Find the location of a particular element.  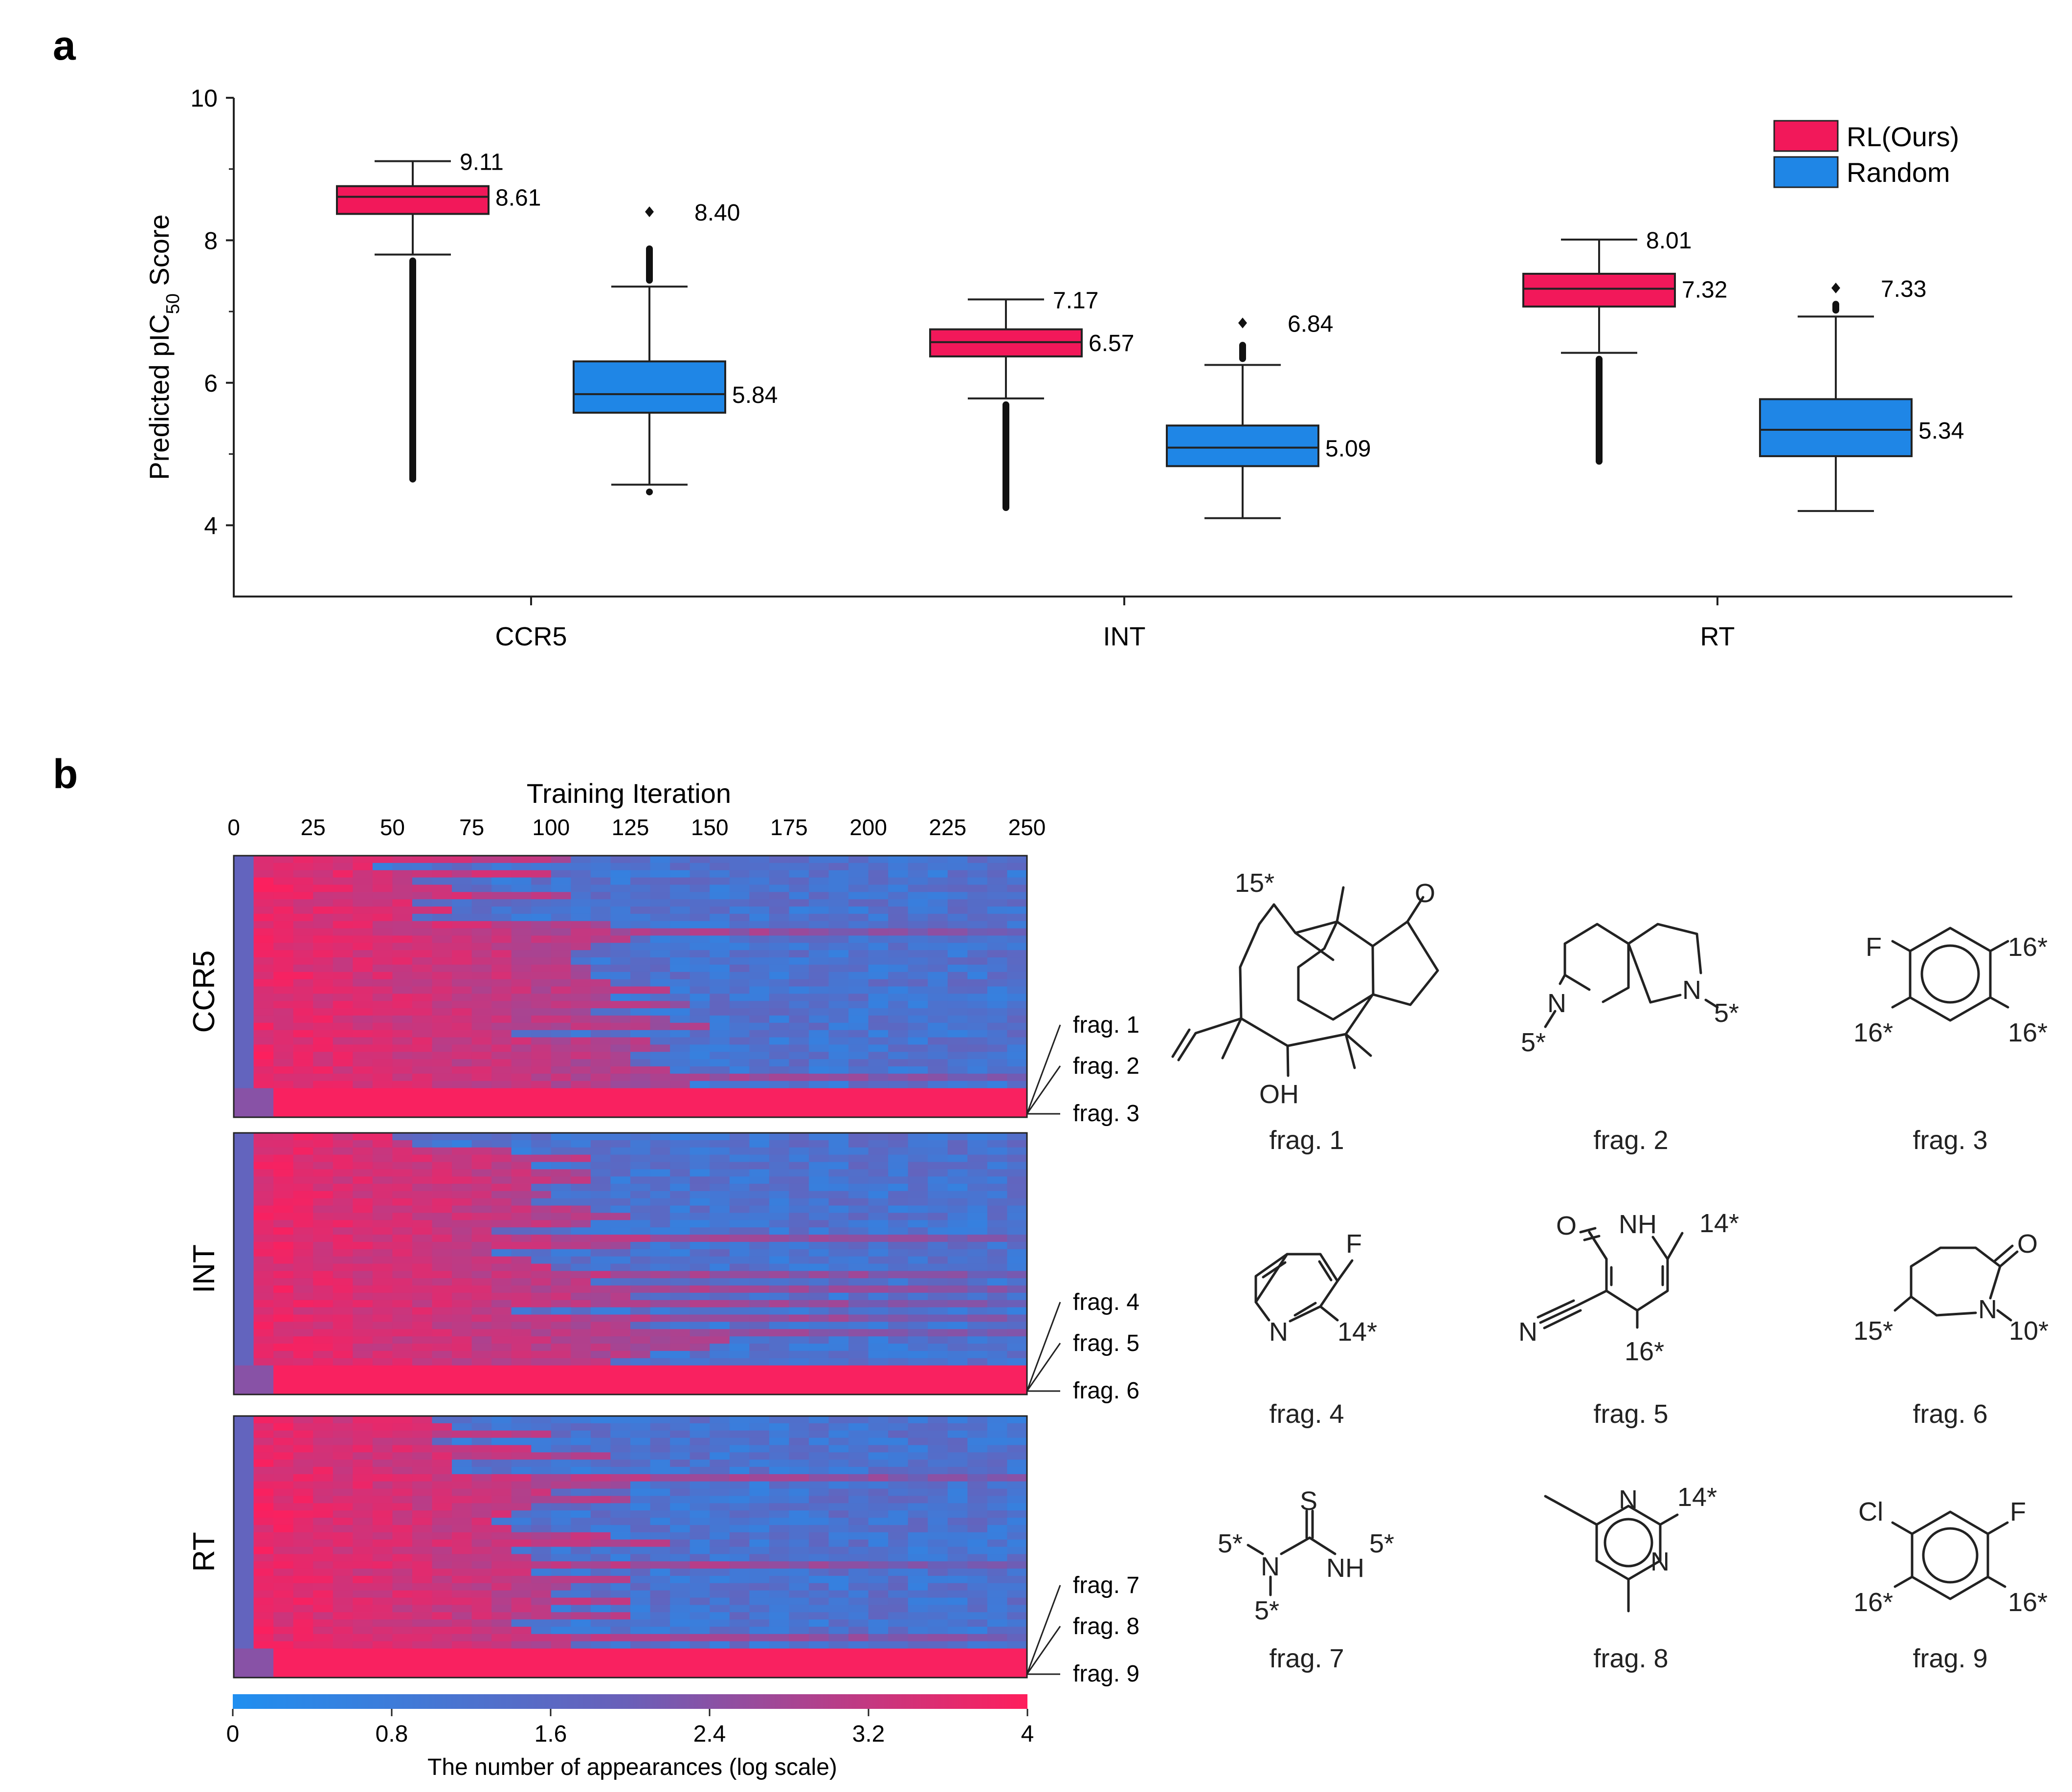

leader-label-frag1: frag. 1 is located at coordinates (1106, 1025).